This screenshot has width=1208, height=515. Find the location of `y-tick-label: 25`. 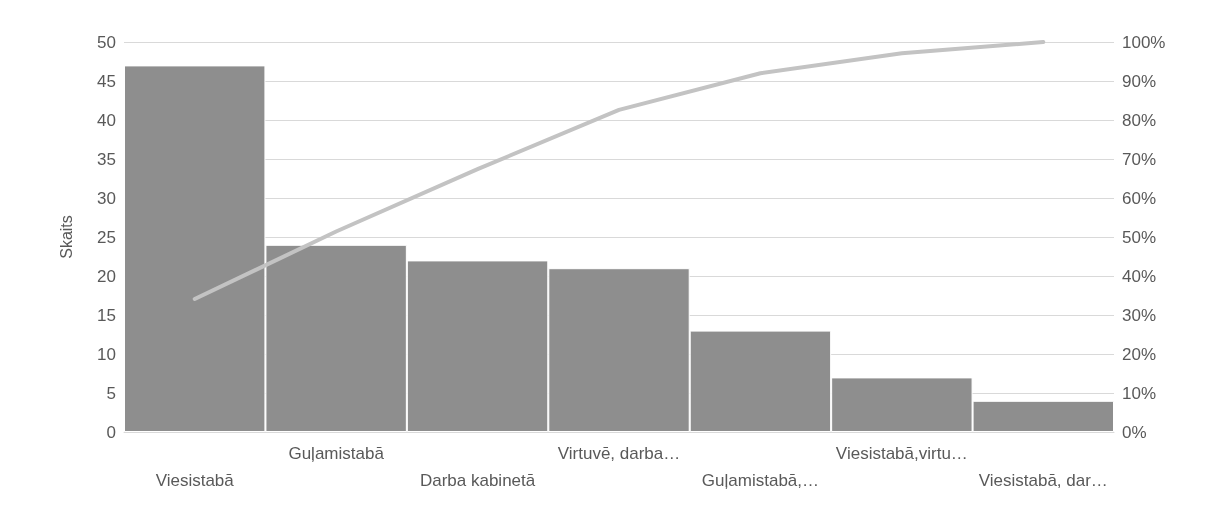

y-tick-label: 25 is located at coordinates (106, 237).